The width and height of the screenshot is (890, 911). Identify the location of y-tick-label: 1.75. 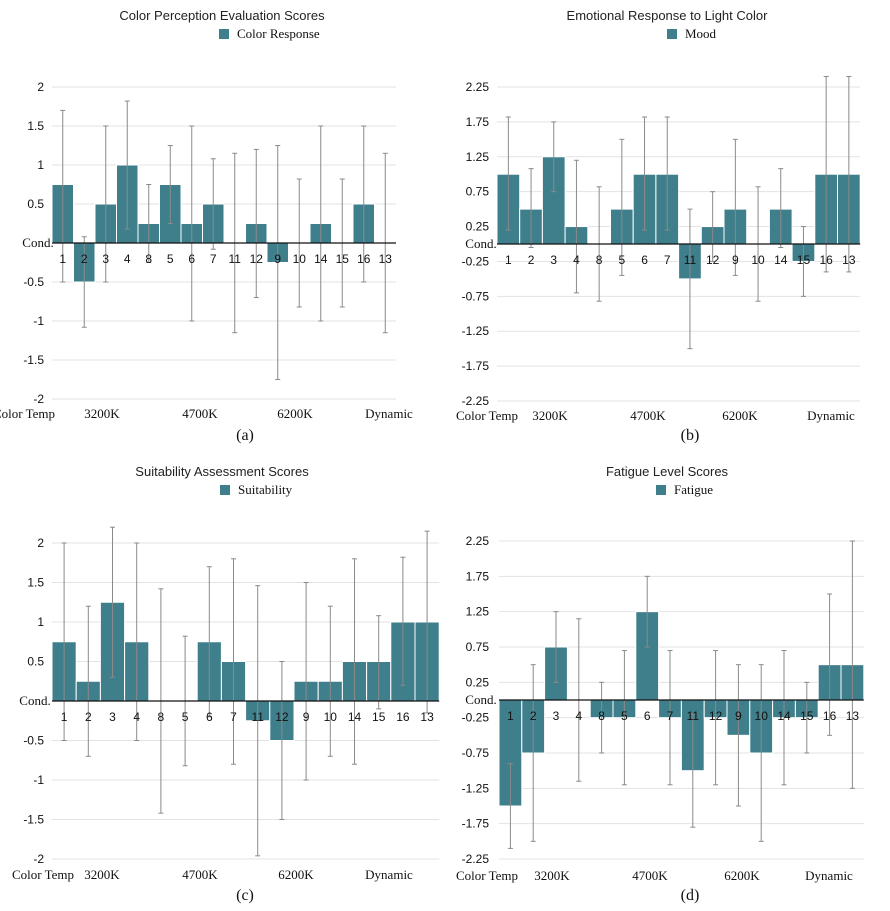
(478, 576).